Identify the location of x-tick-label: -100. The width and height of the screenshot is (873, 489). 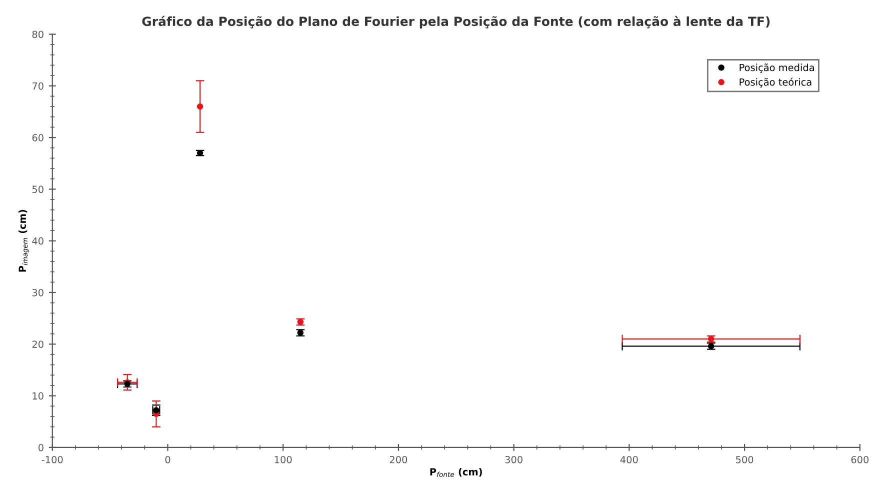
(52, 460).